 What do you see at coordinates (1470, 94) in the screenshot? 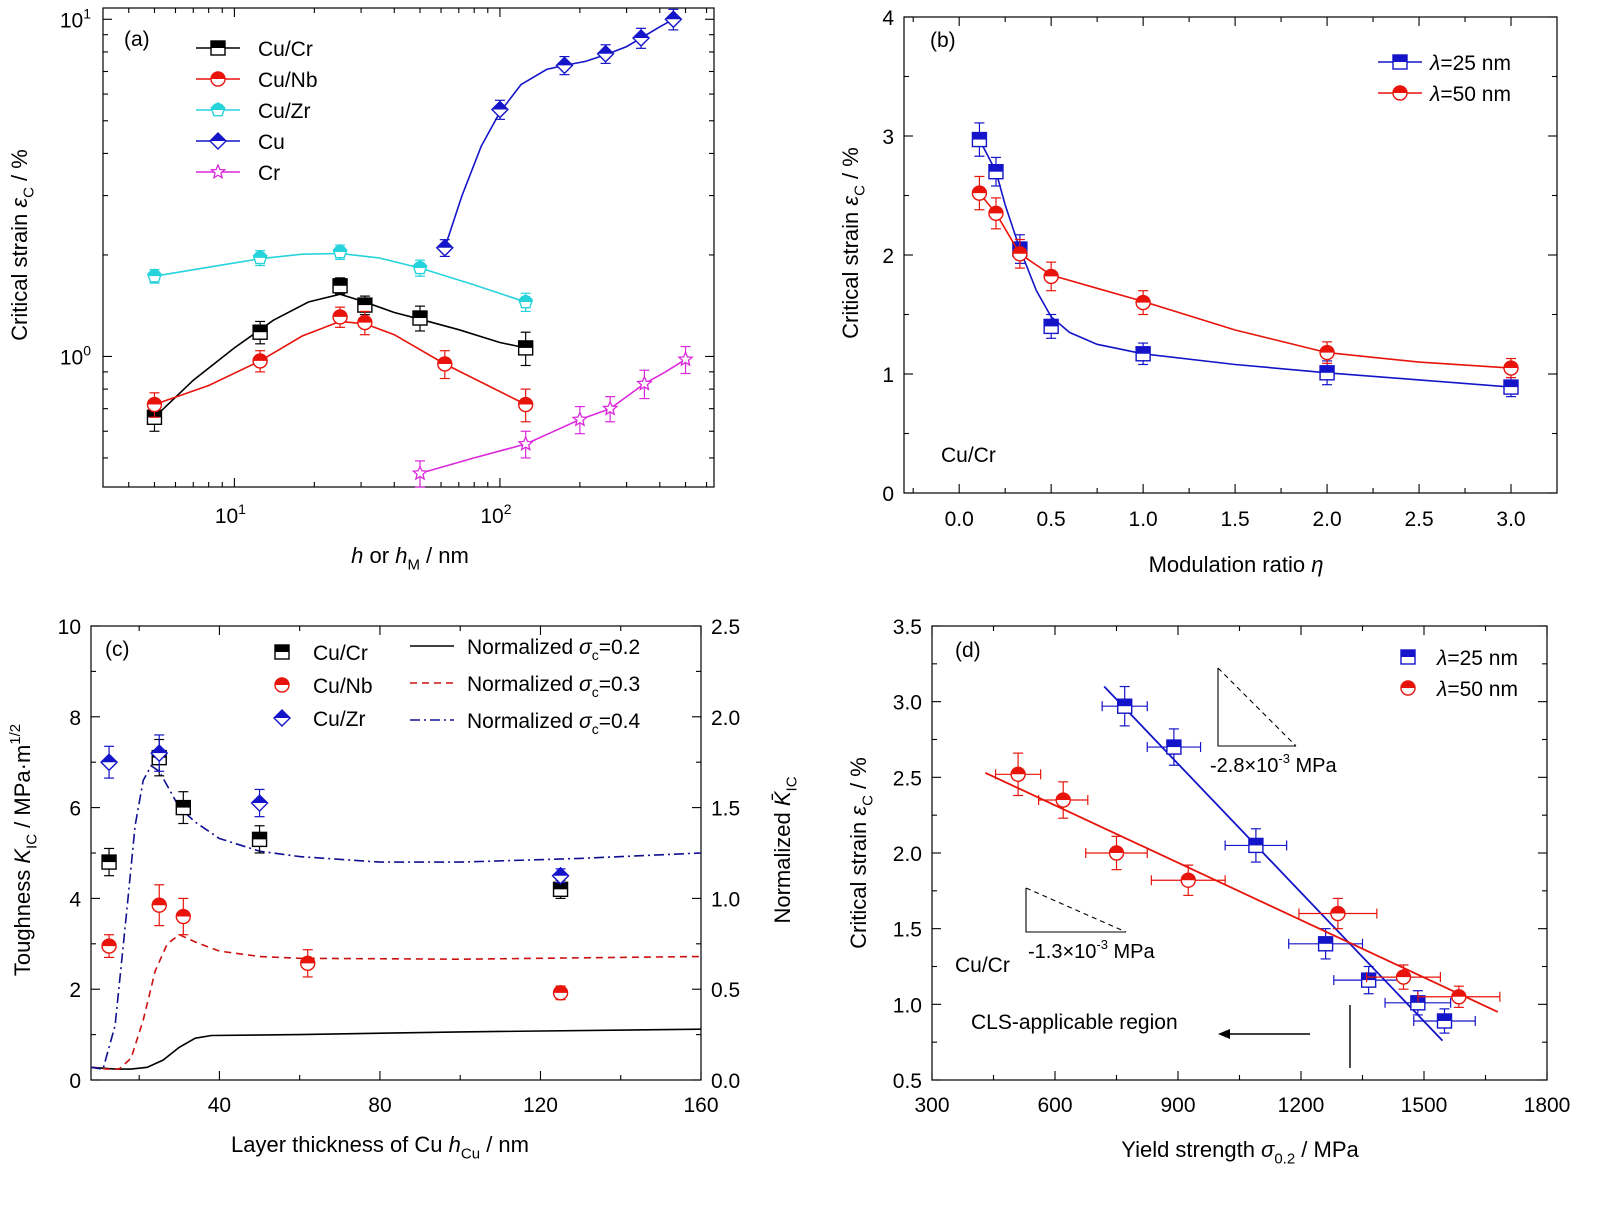
I see `legend-label: λ=50 nm` at bounding box center [1470, 94].